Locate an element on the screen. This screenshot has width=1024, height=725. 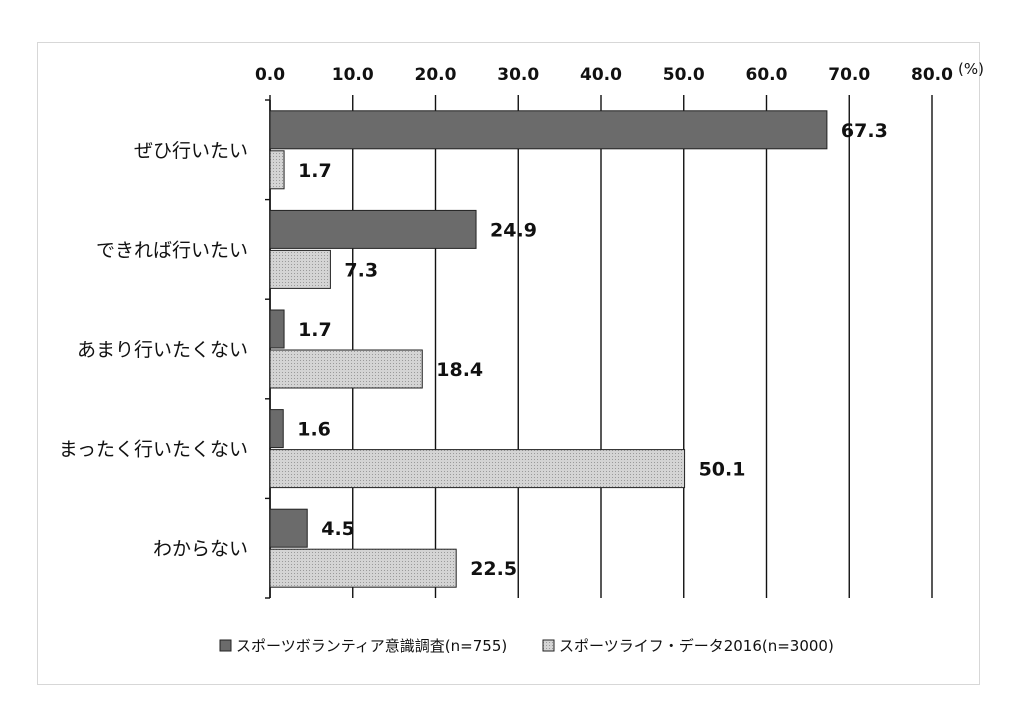
x-tick-label: 10.0 is located at coordinates (353, 75).